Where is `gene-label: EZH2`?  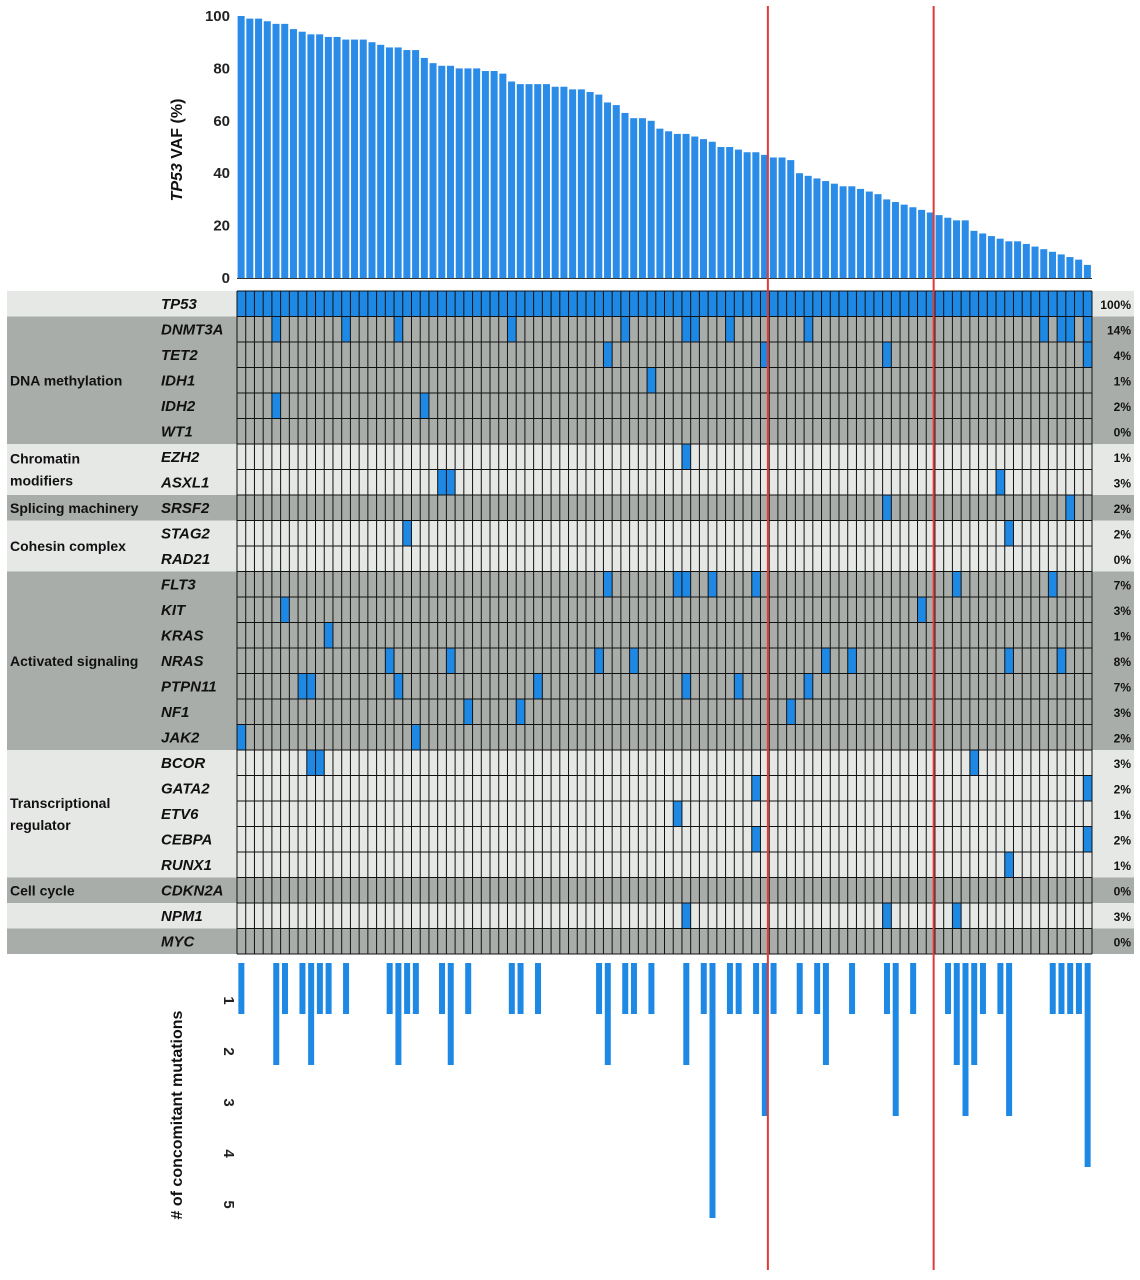 gene-label: EZH2 is located at coordinates (180, 457).